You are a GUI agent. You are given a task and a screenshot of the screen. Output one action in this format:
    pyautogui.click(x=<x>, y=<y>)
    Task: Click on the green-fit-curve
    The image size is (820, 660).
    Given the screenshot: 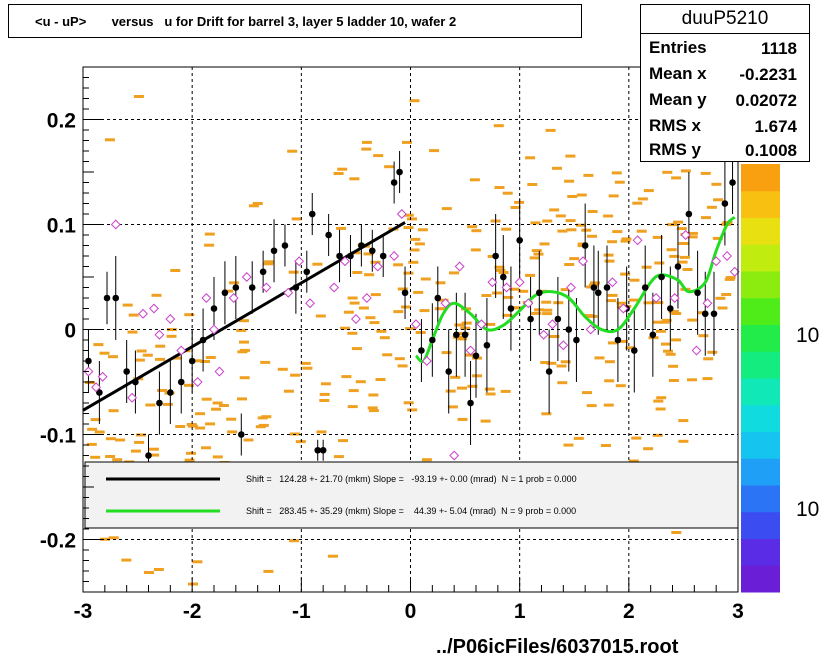 What is the action you would take?
    pyautogui.click(x=575, y=290)
    